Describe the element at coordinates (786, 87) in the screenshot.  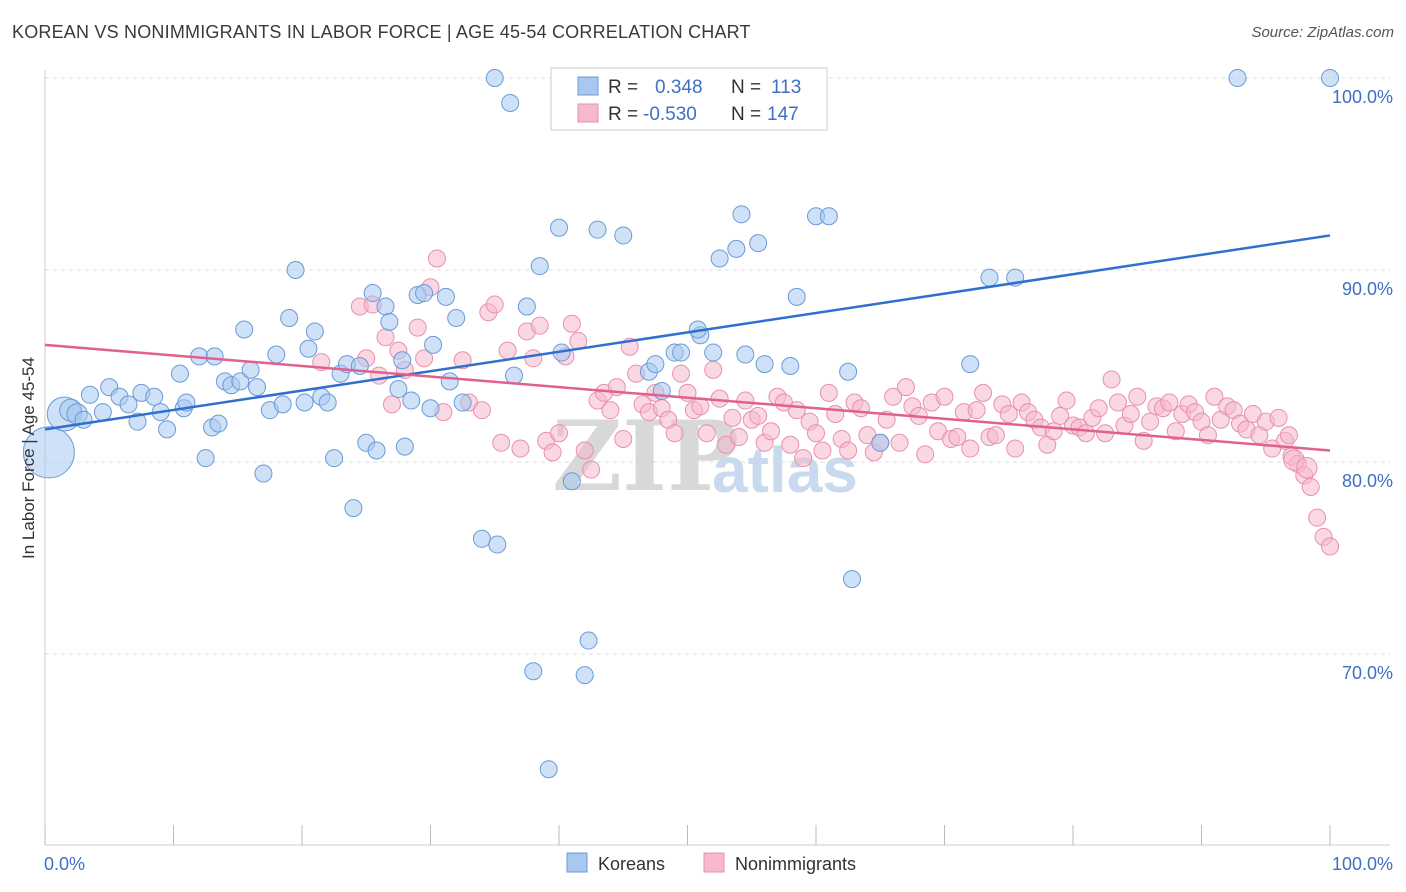
I see `legend-n-value-koreans: 113` at that location.